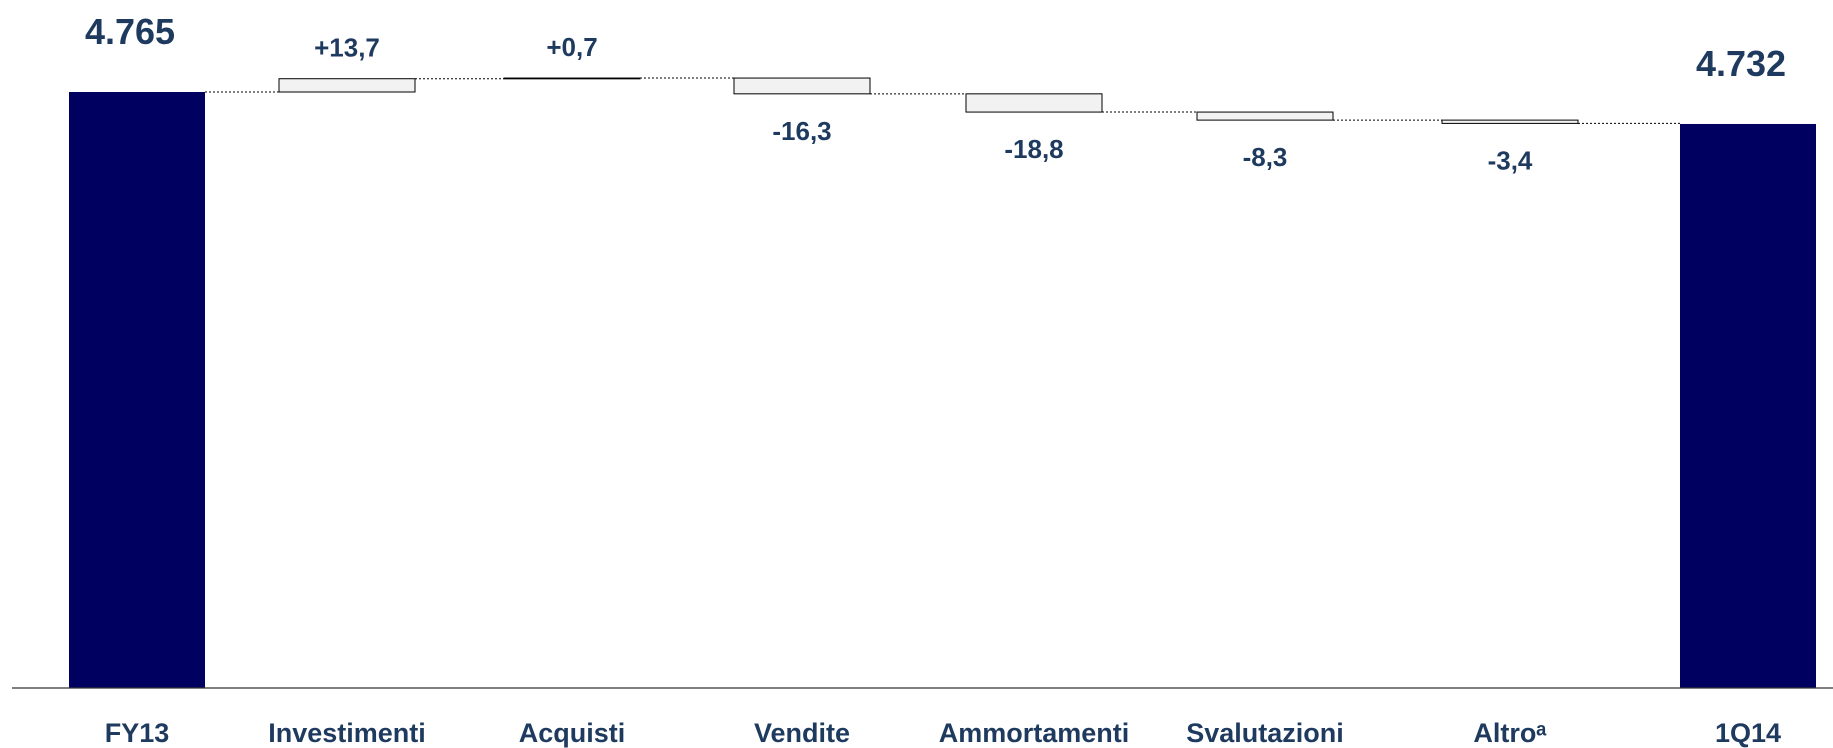  I want to click on category-label-svalutazioni: Svalutazioni, so click(1265, 733).